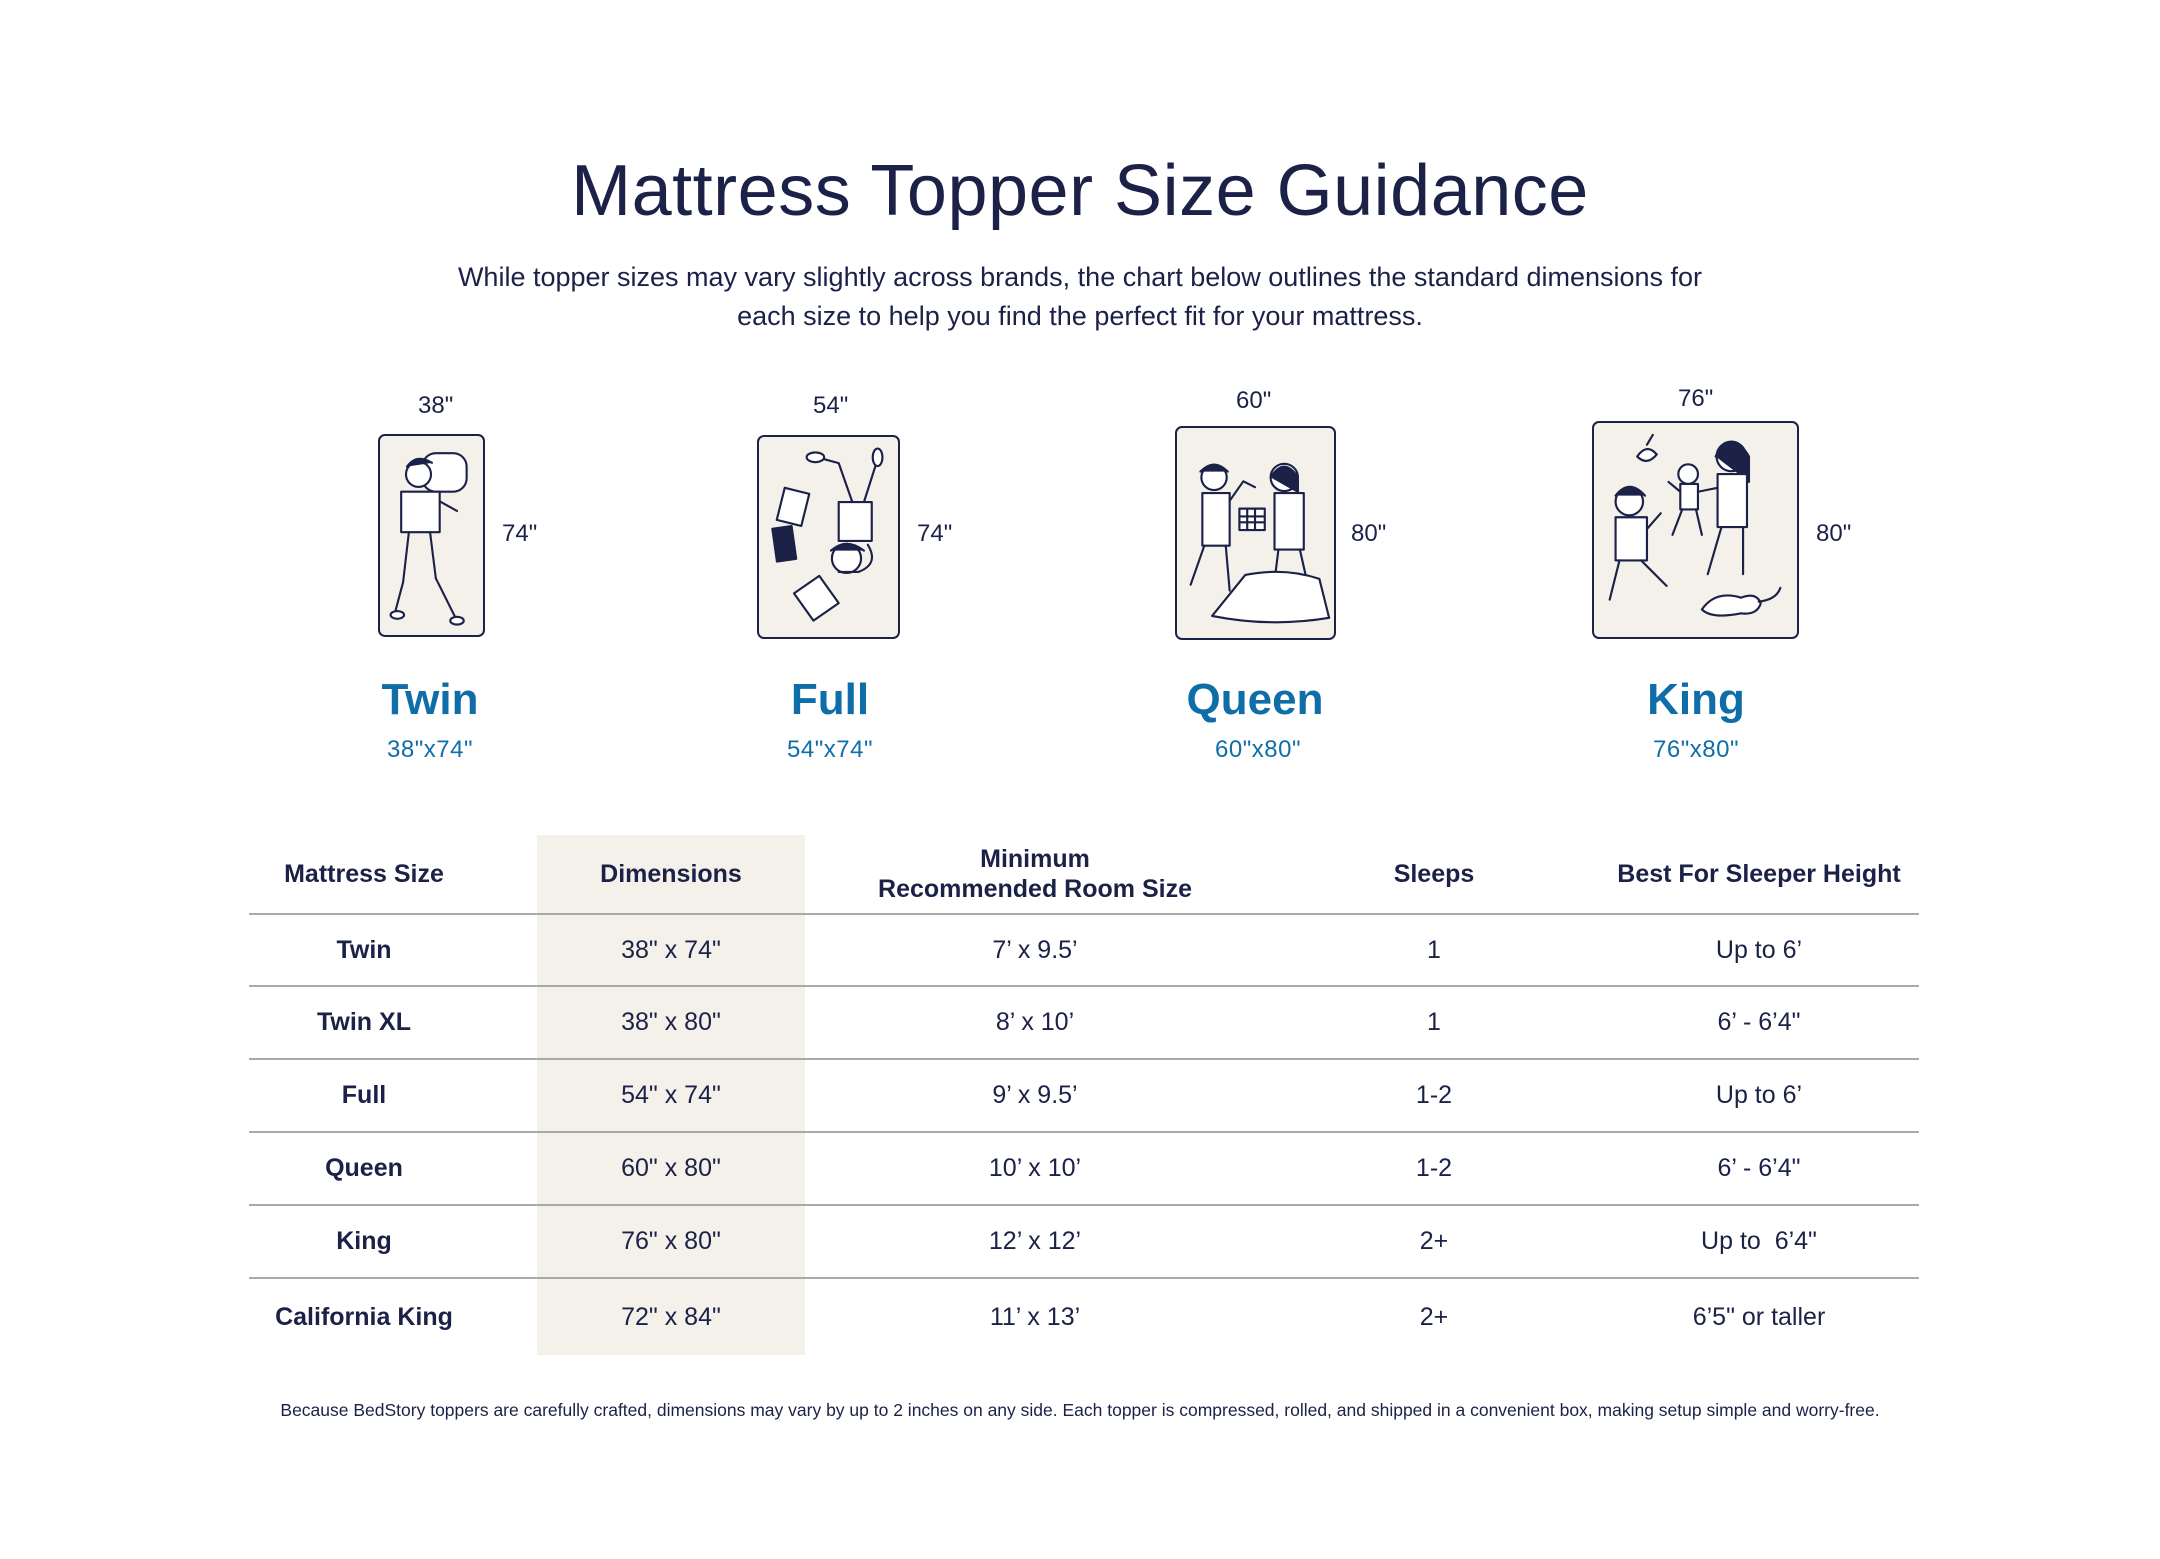 This screenshot has width=2160, height=1559. What do you see at coordinates (1759, 874) in the screenshot?
I see `header-sleeper-height: Best For Sleeper Height` at bounding box center [1759, 874].